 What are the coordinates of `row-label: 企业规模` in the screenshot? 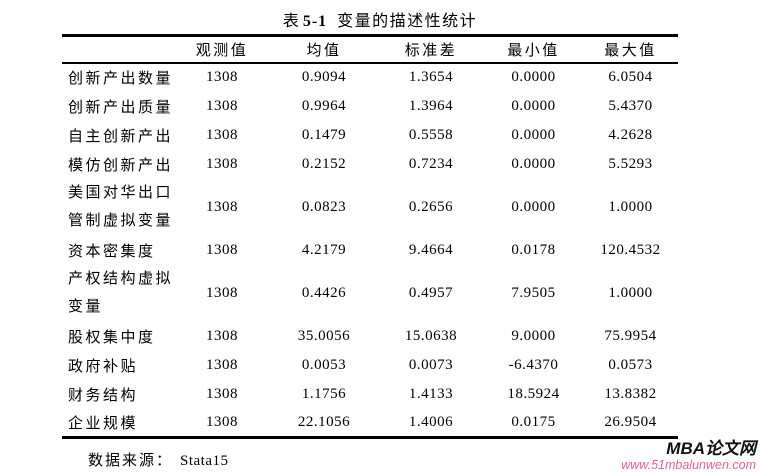 It's located at (103, 423).